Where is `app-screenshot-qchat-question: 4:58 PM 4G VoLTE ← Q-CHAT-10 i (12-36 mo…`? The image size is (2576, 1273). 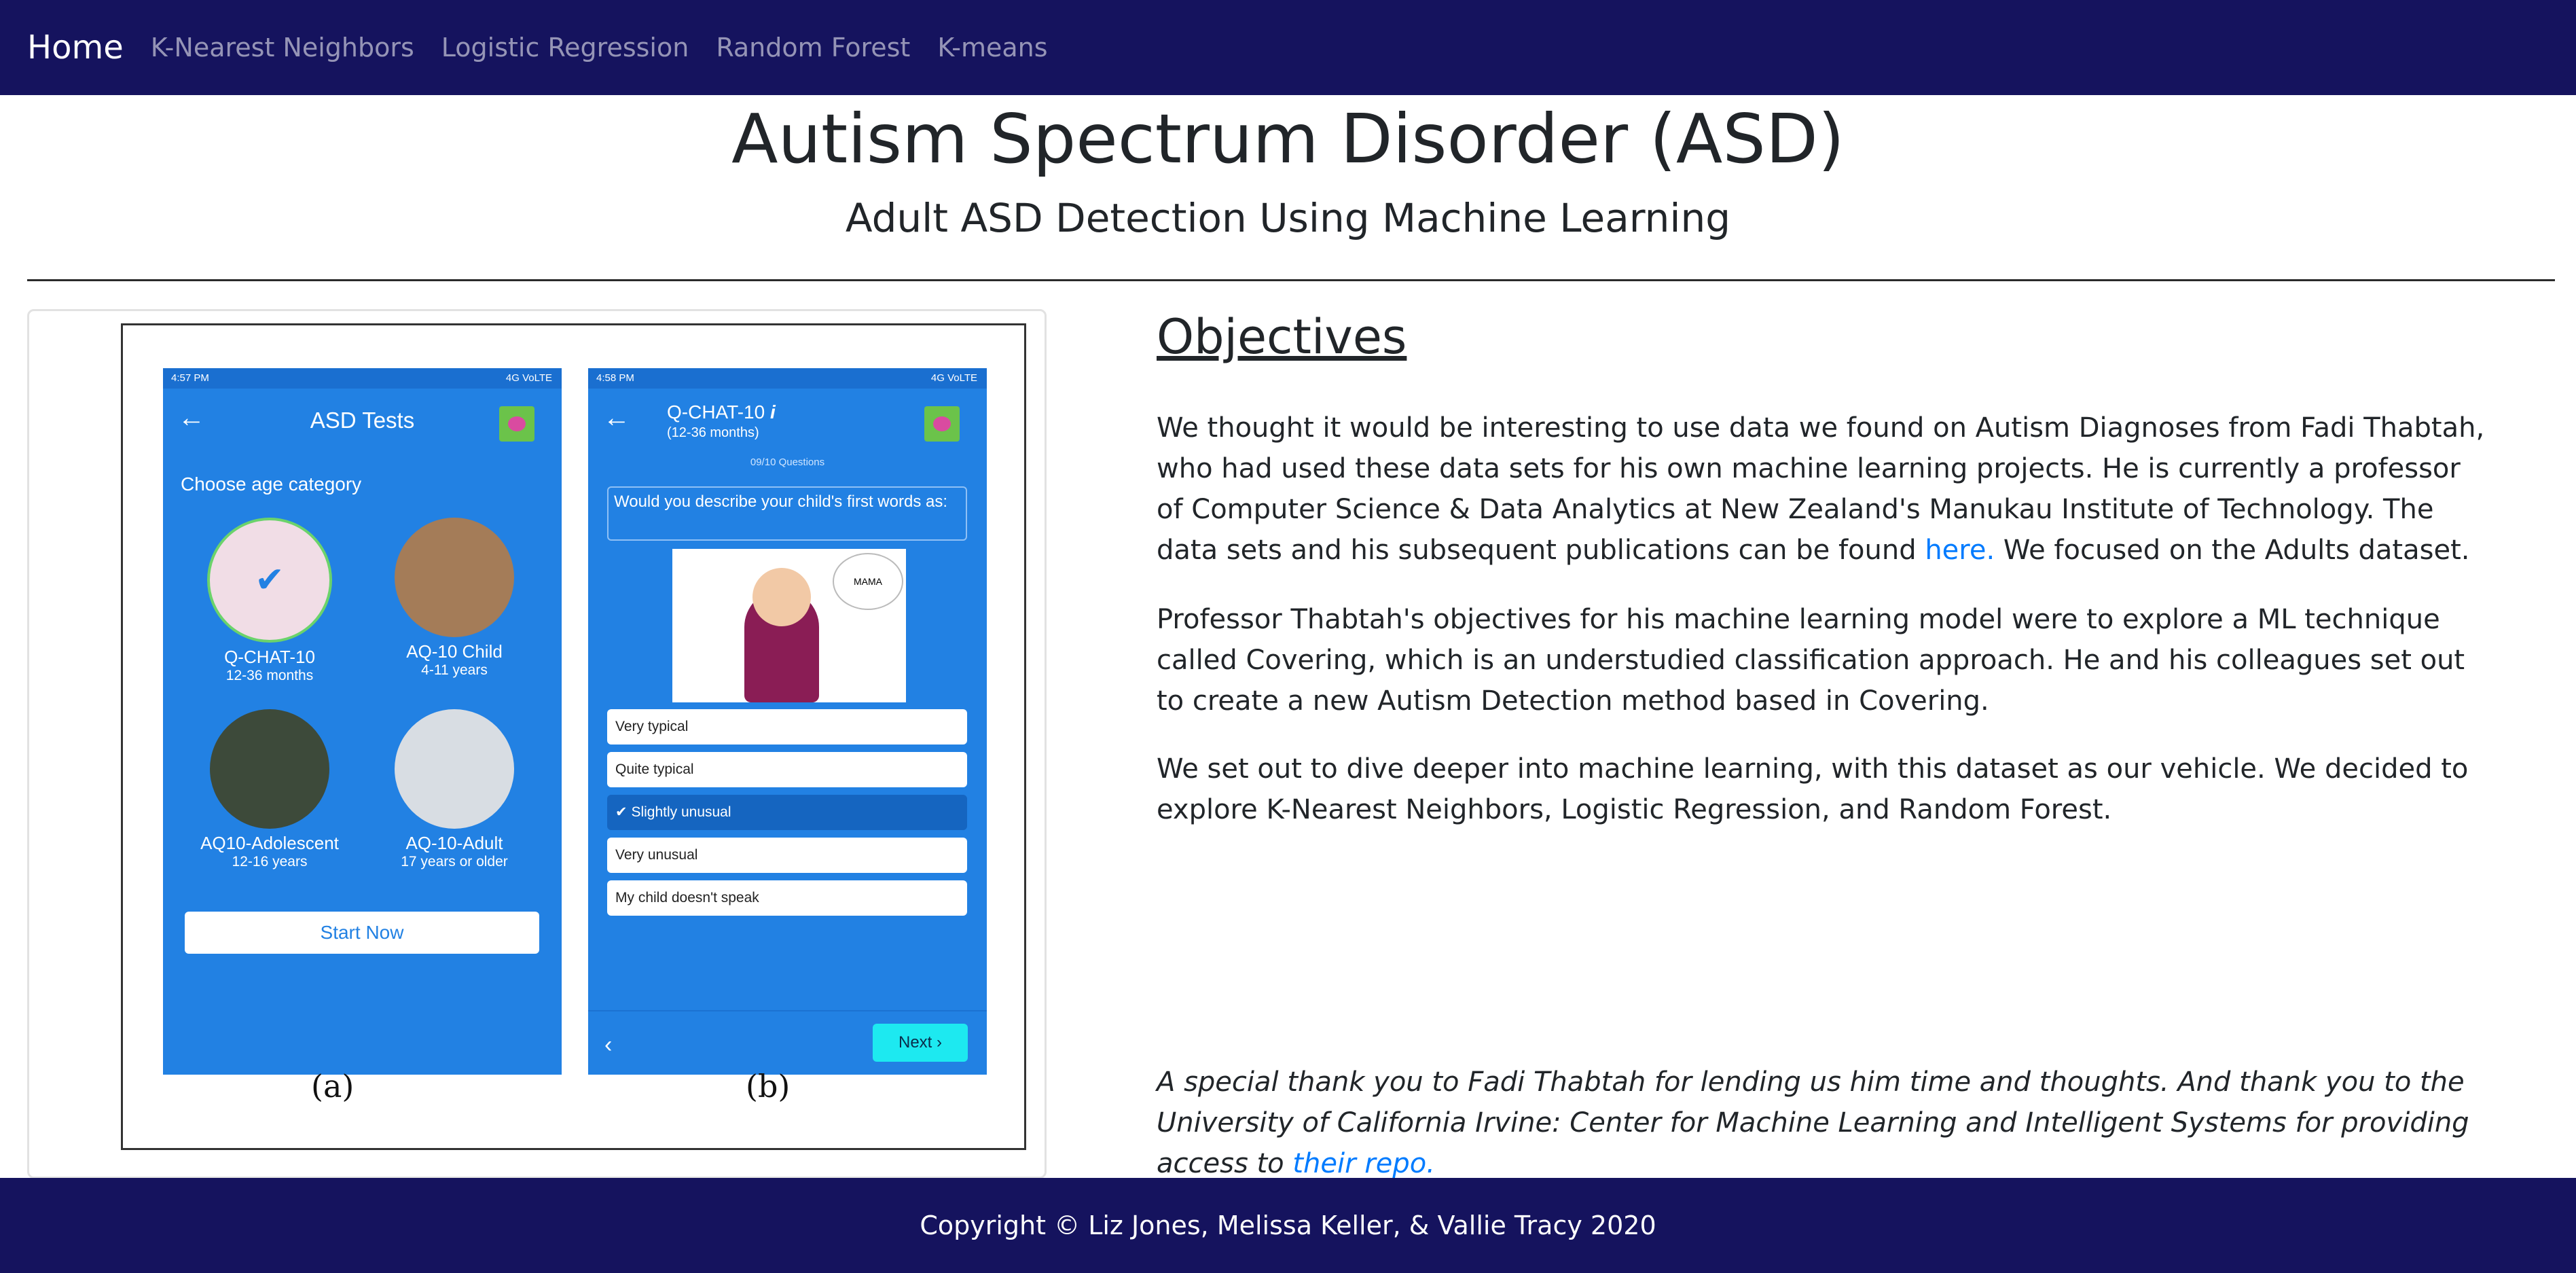
app-screenshot-qchat-question: 4:58 PM 4G VoLTE ← Q-CHAT-10 i (12-36 mo… is located at coordinates (787, 722).